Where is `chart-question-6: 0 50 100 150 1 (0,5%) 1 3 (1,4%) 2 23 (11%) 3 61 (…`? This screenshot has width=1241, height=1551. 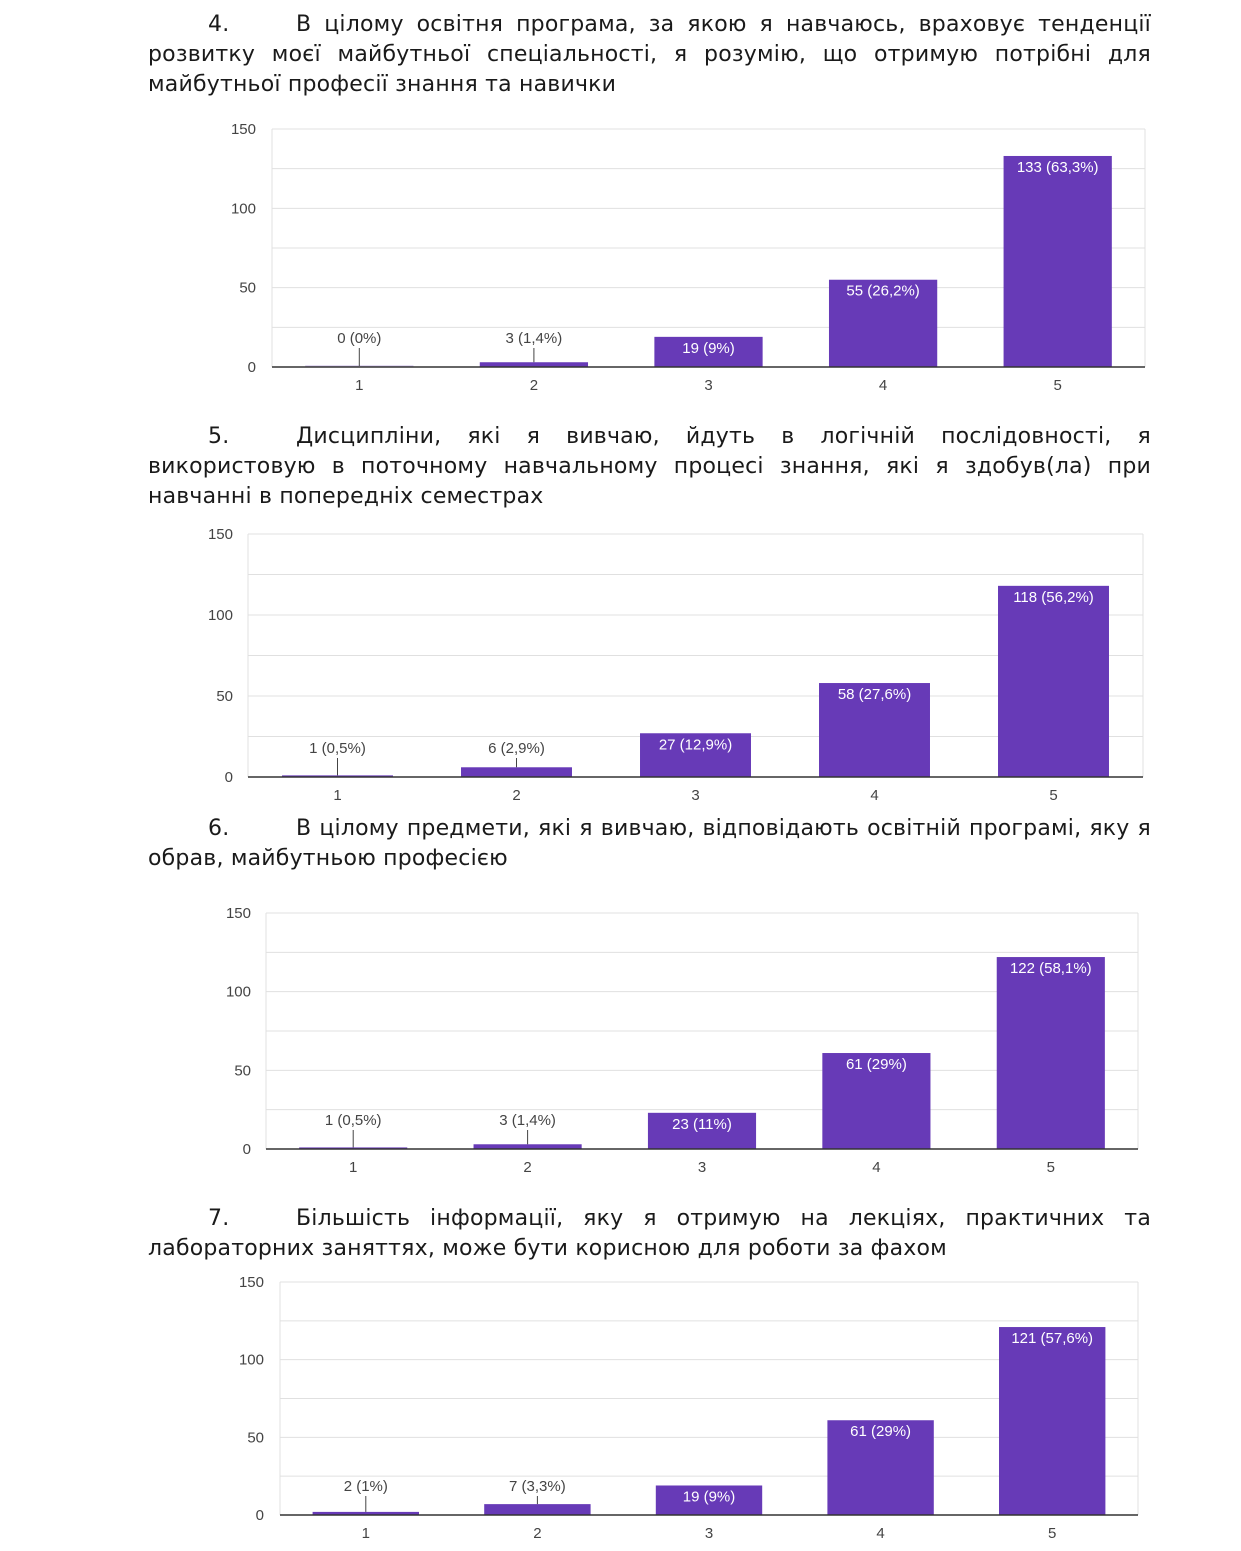 chart-question-6: 0 50 100 150 1 (0,5%) 1 3 (1,4%) 2 23 (11%) 3 61 (… is located at coordinates (682, 1040).